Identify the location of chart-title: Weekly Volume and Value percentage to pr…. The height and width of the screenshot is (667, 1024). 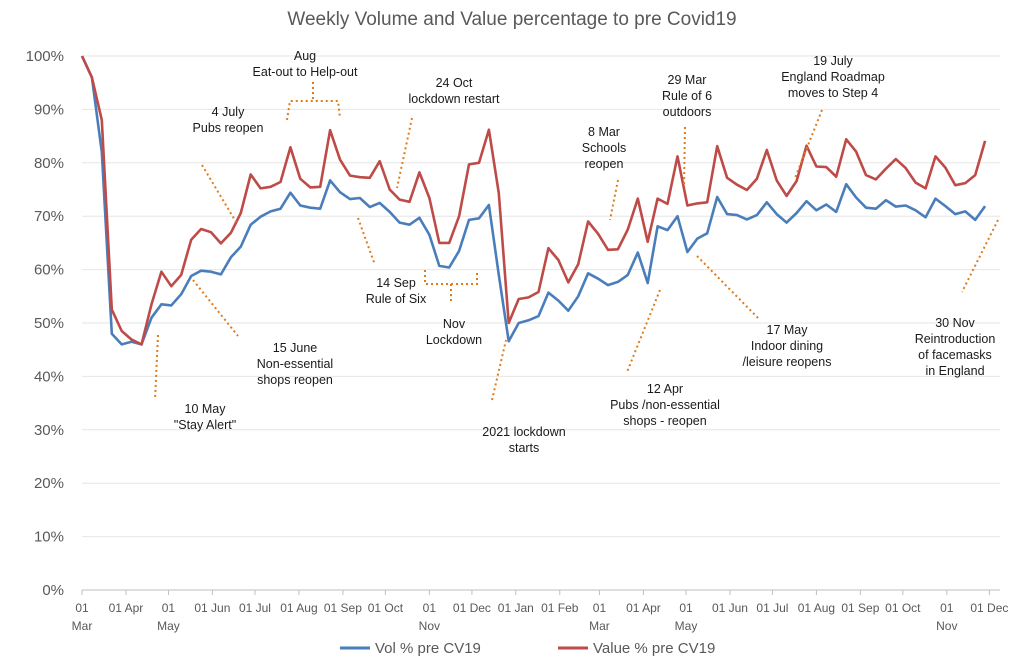
(511, 19).